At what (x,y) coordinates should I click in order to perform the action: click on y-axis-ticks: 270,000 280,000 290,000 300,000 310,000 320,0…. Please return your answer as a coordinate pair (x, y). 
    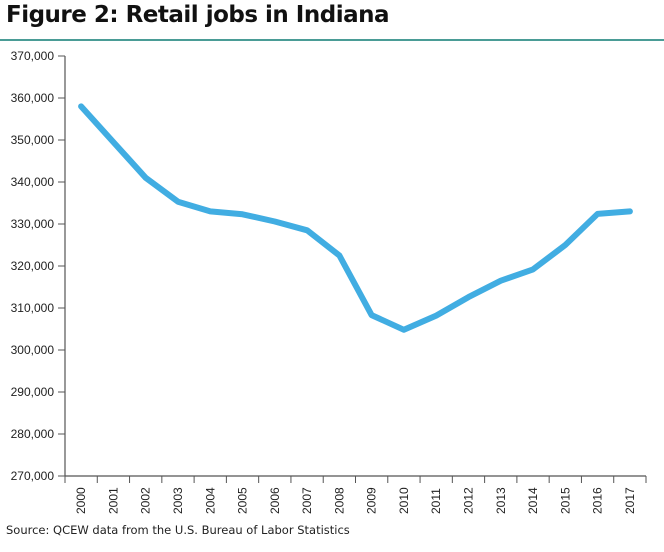
    Looking at the image, I should click on (38, 266).